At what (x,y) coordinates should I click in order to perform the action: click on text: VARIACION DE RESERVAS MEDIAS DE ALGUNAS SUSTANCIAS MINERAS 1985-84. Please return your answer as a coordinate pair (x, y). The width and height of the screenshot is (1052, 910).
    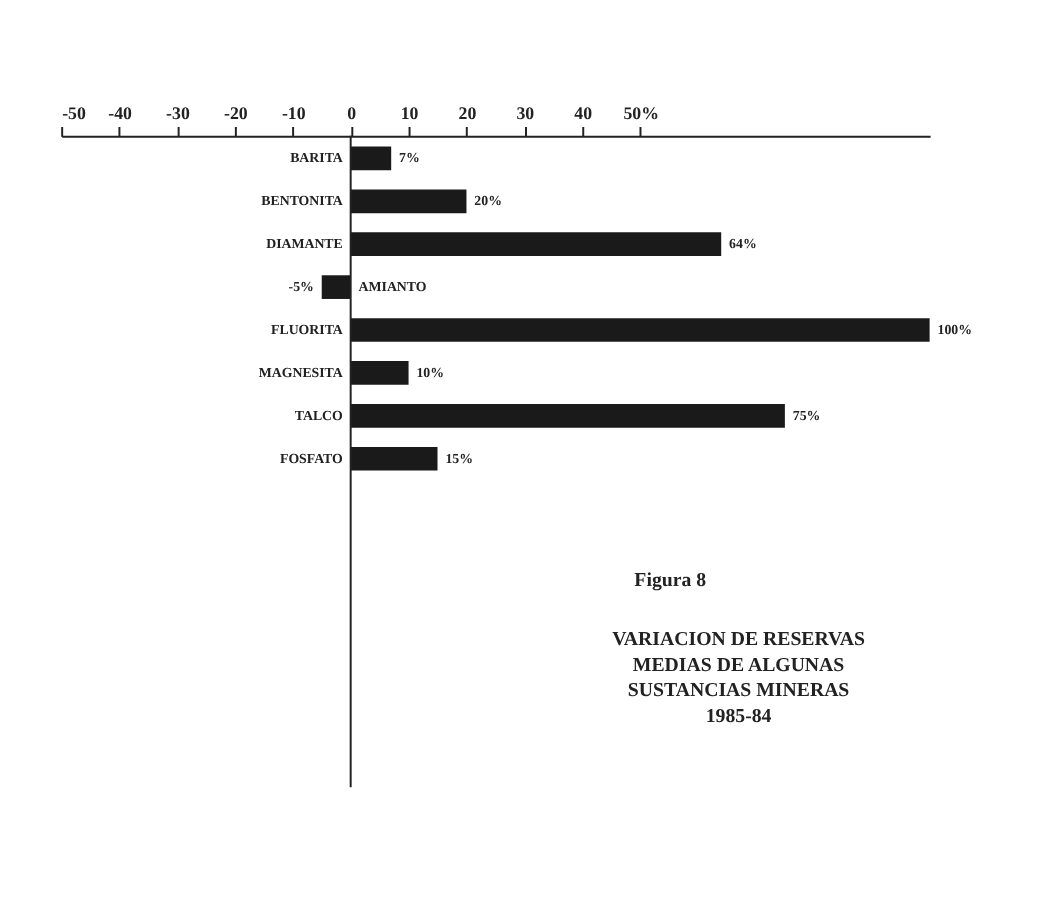
    Looking at the image, I should click on (739, 679).